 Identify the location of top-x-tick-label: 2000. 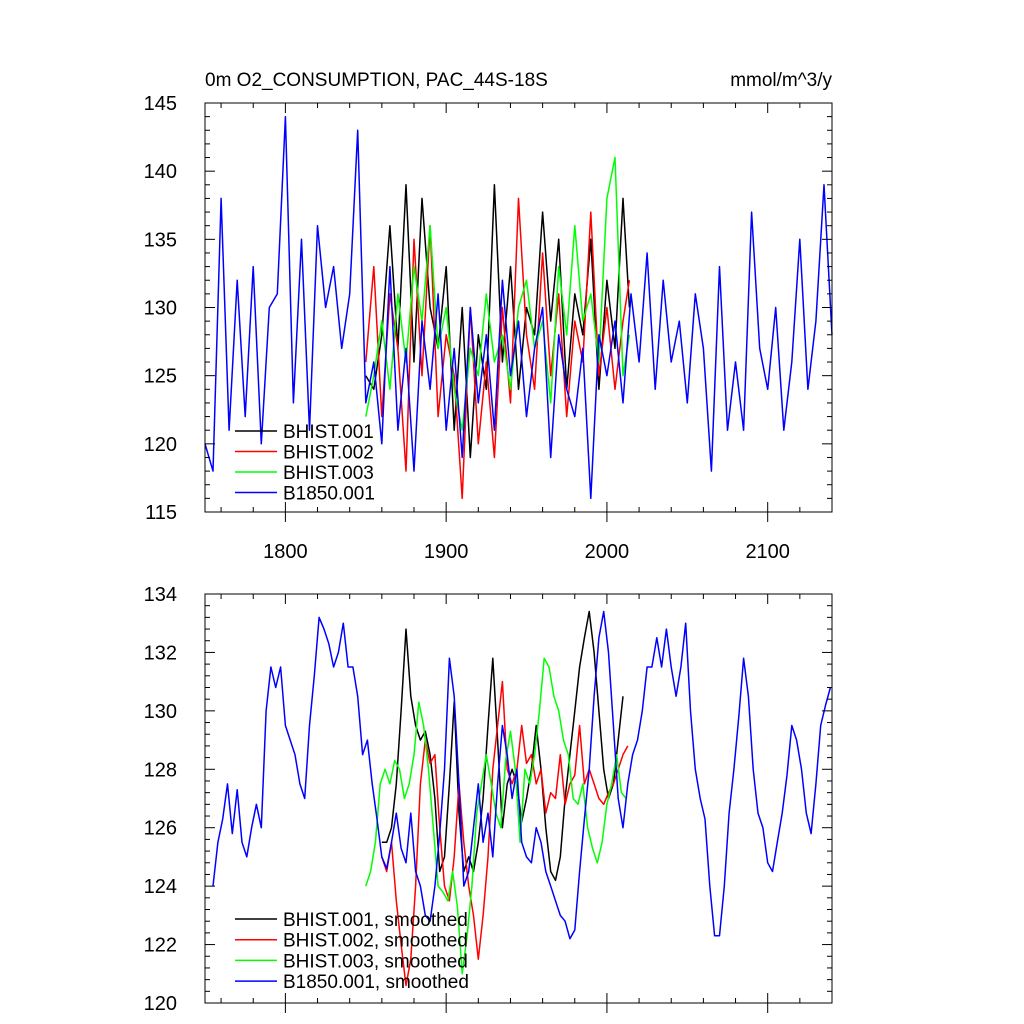
(607, 552).